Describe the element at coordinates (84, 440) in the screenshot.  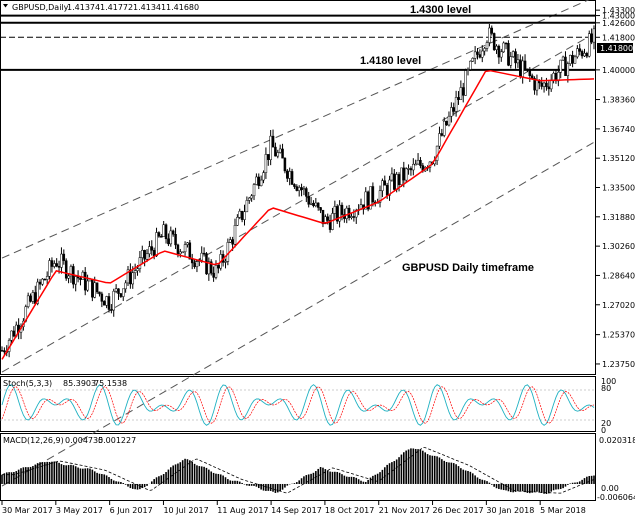
I see `macd-main-value: 0.004735` at that location.